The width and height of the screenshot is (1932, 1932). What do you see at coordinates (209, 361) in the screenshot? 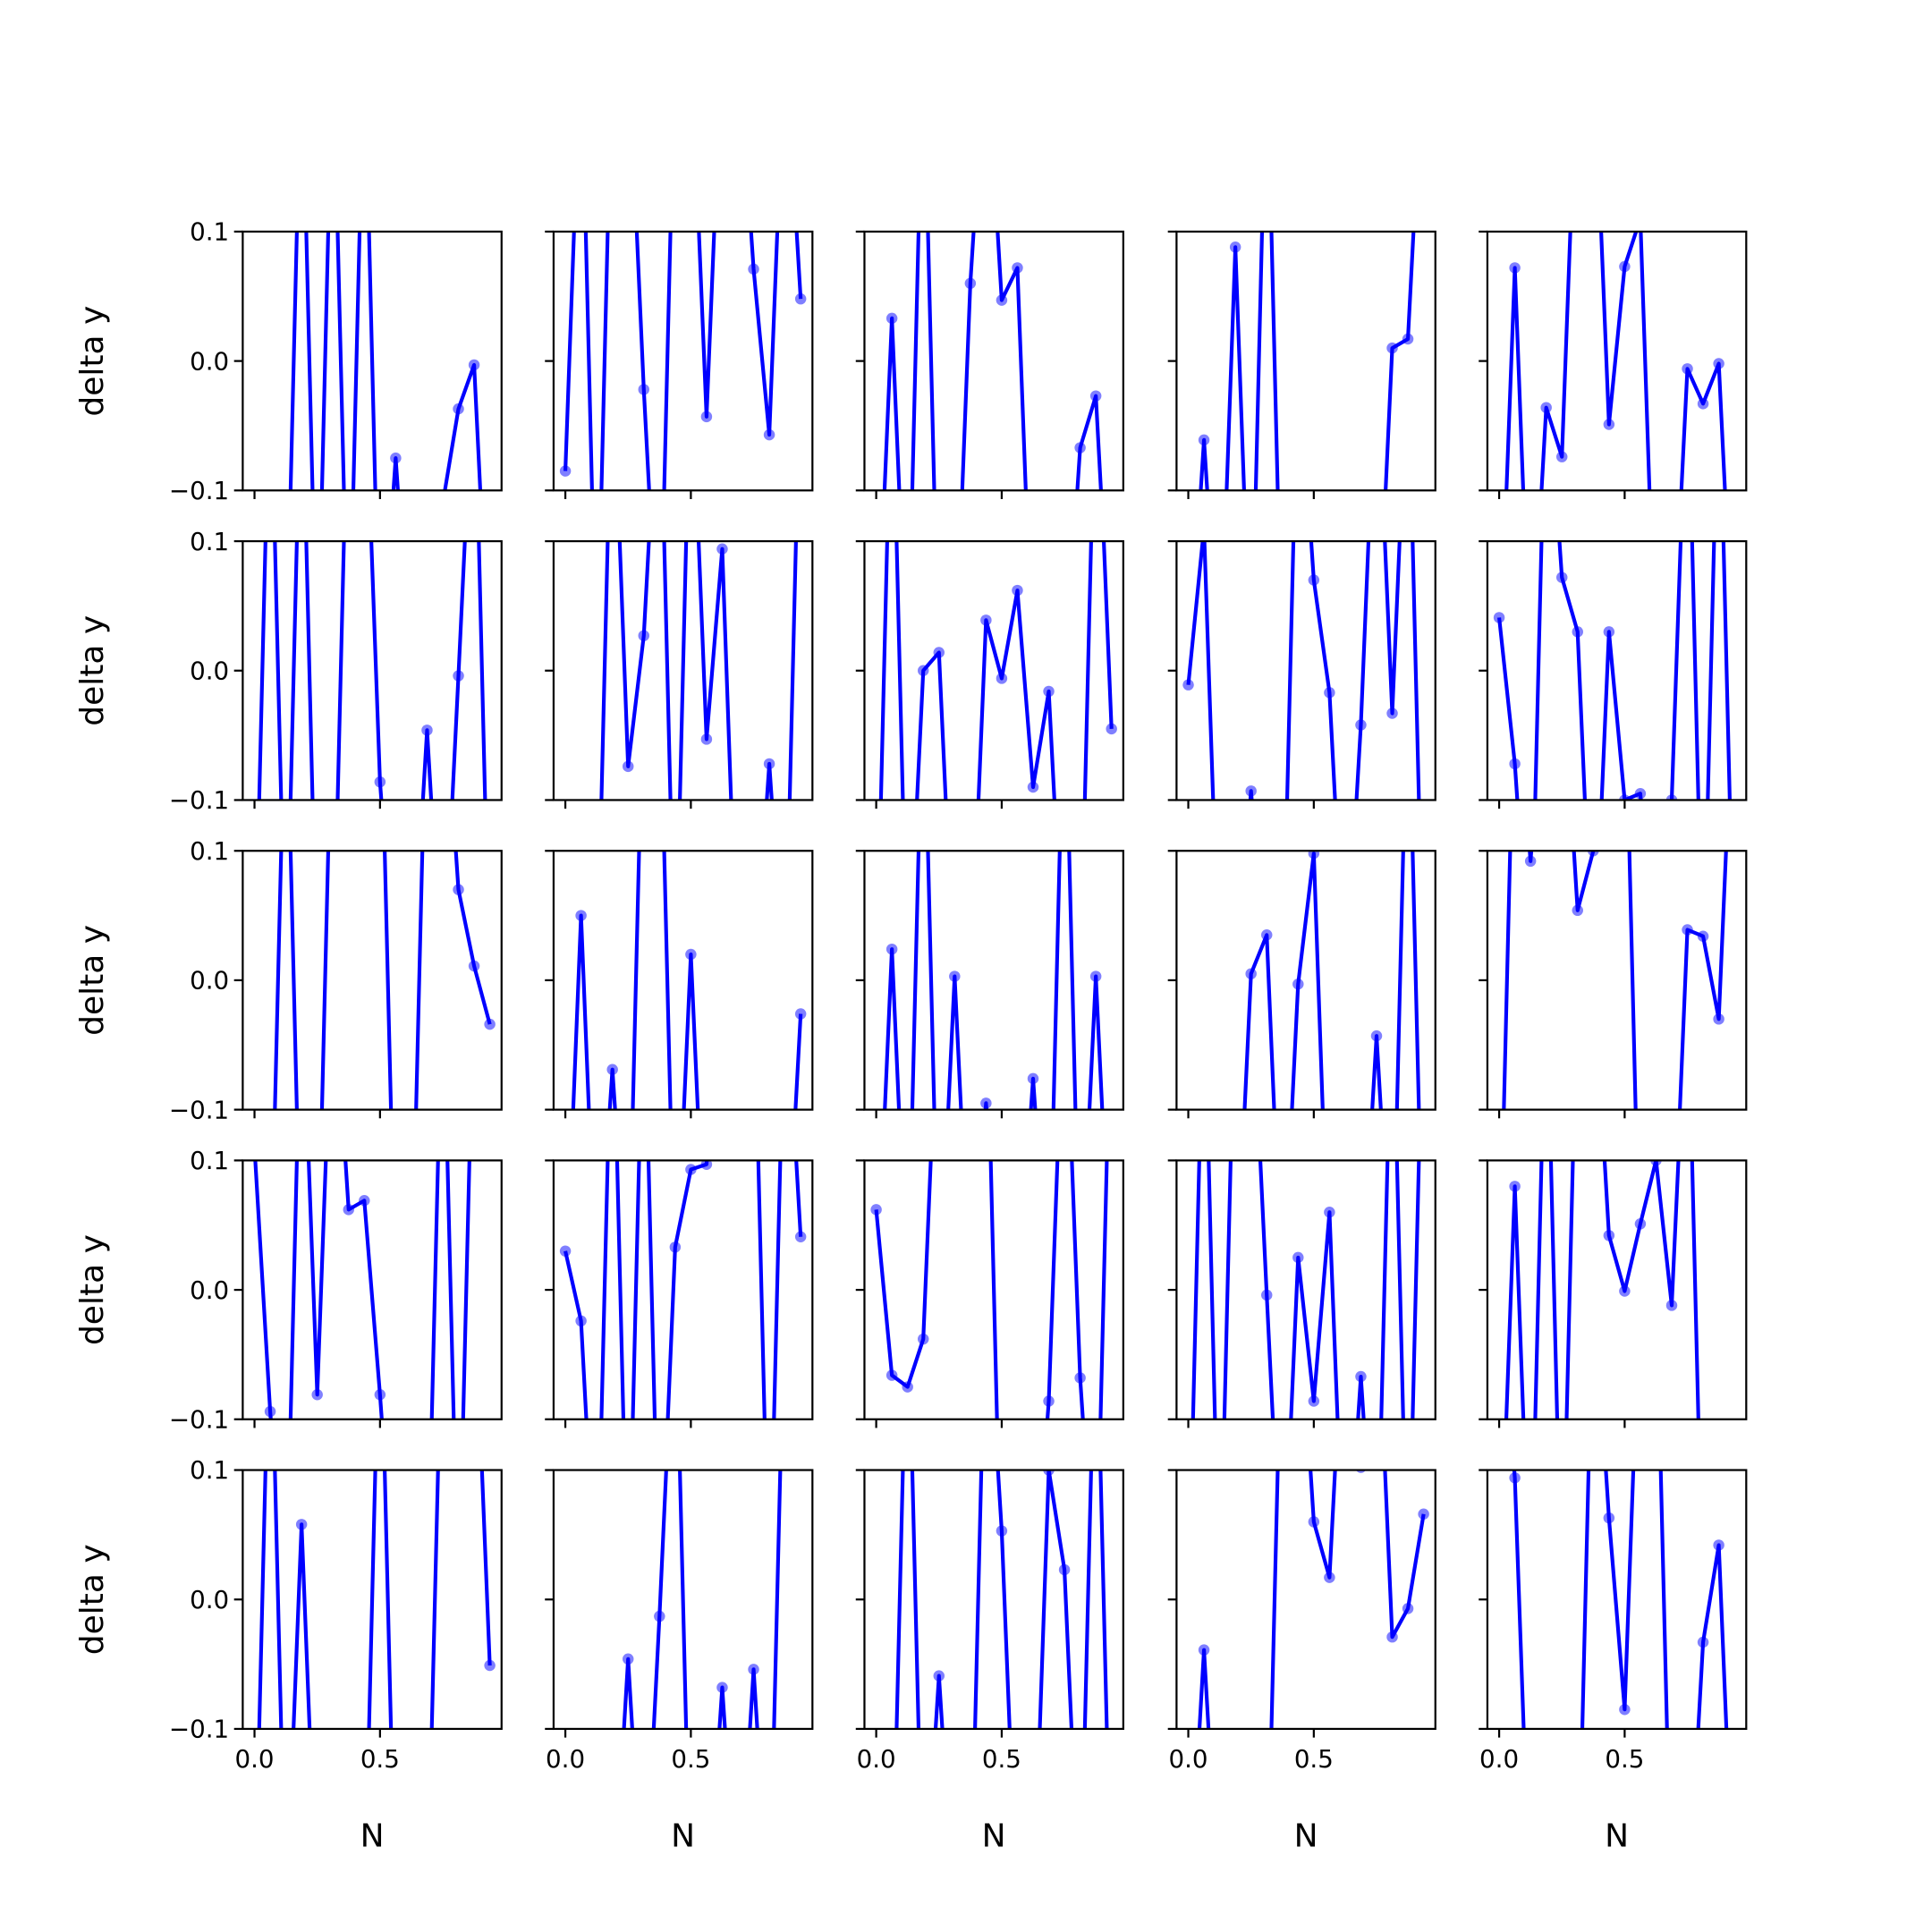
I see `y-tick-label: 0.0` at bounding box center [209, 361].